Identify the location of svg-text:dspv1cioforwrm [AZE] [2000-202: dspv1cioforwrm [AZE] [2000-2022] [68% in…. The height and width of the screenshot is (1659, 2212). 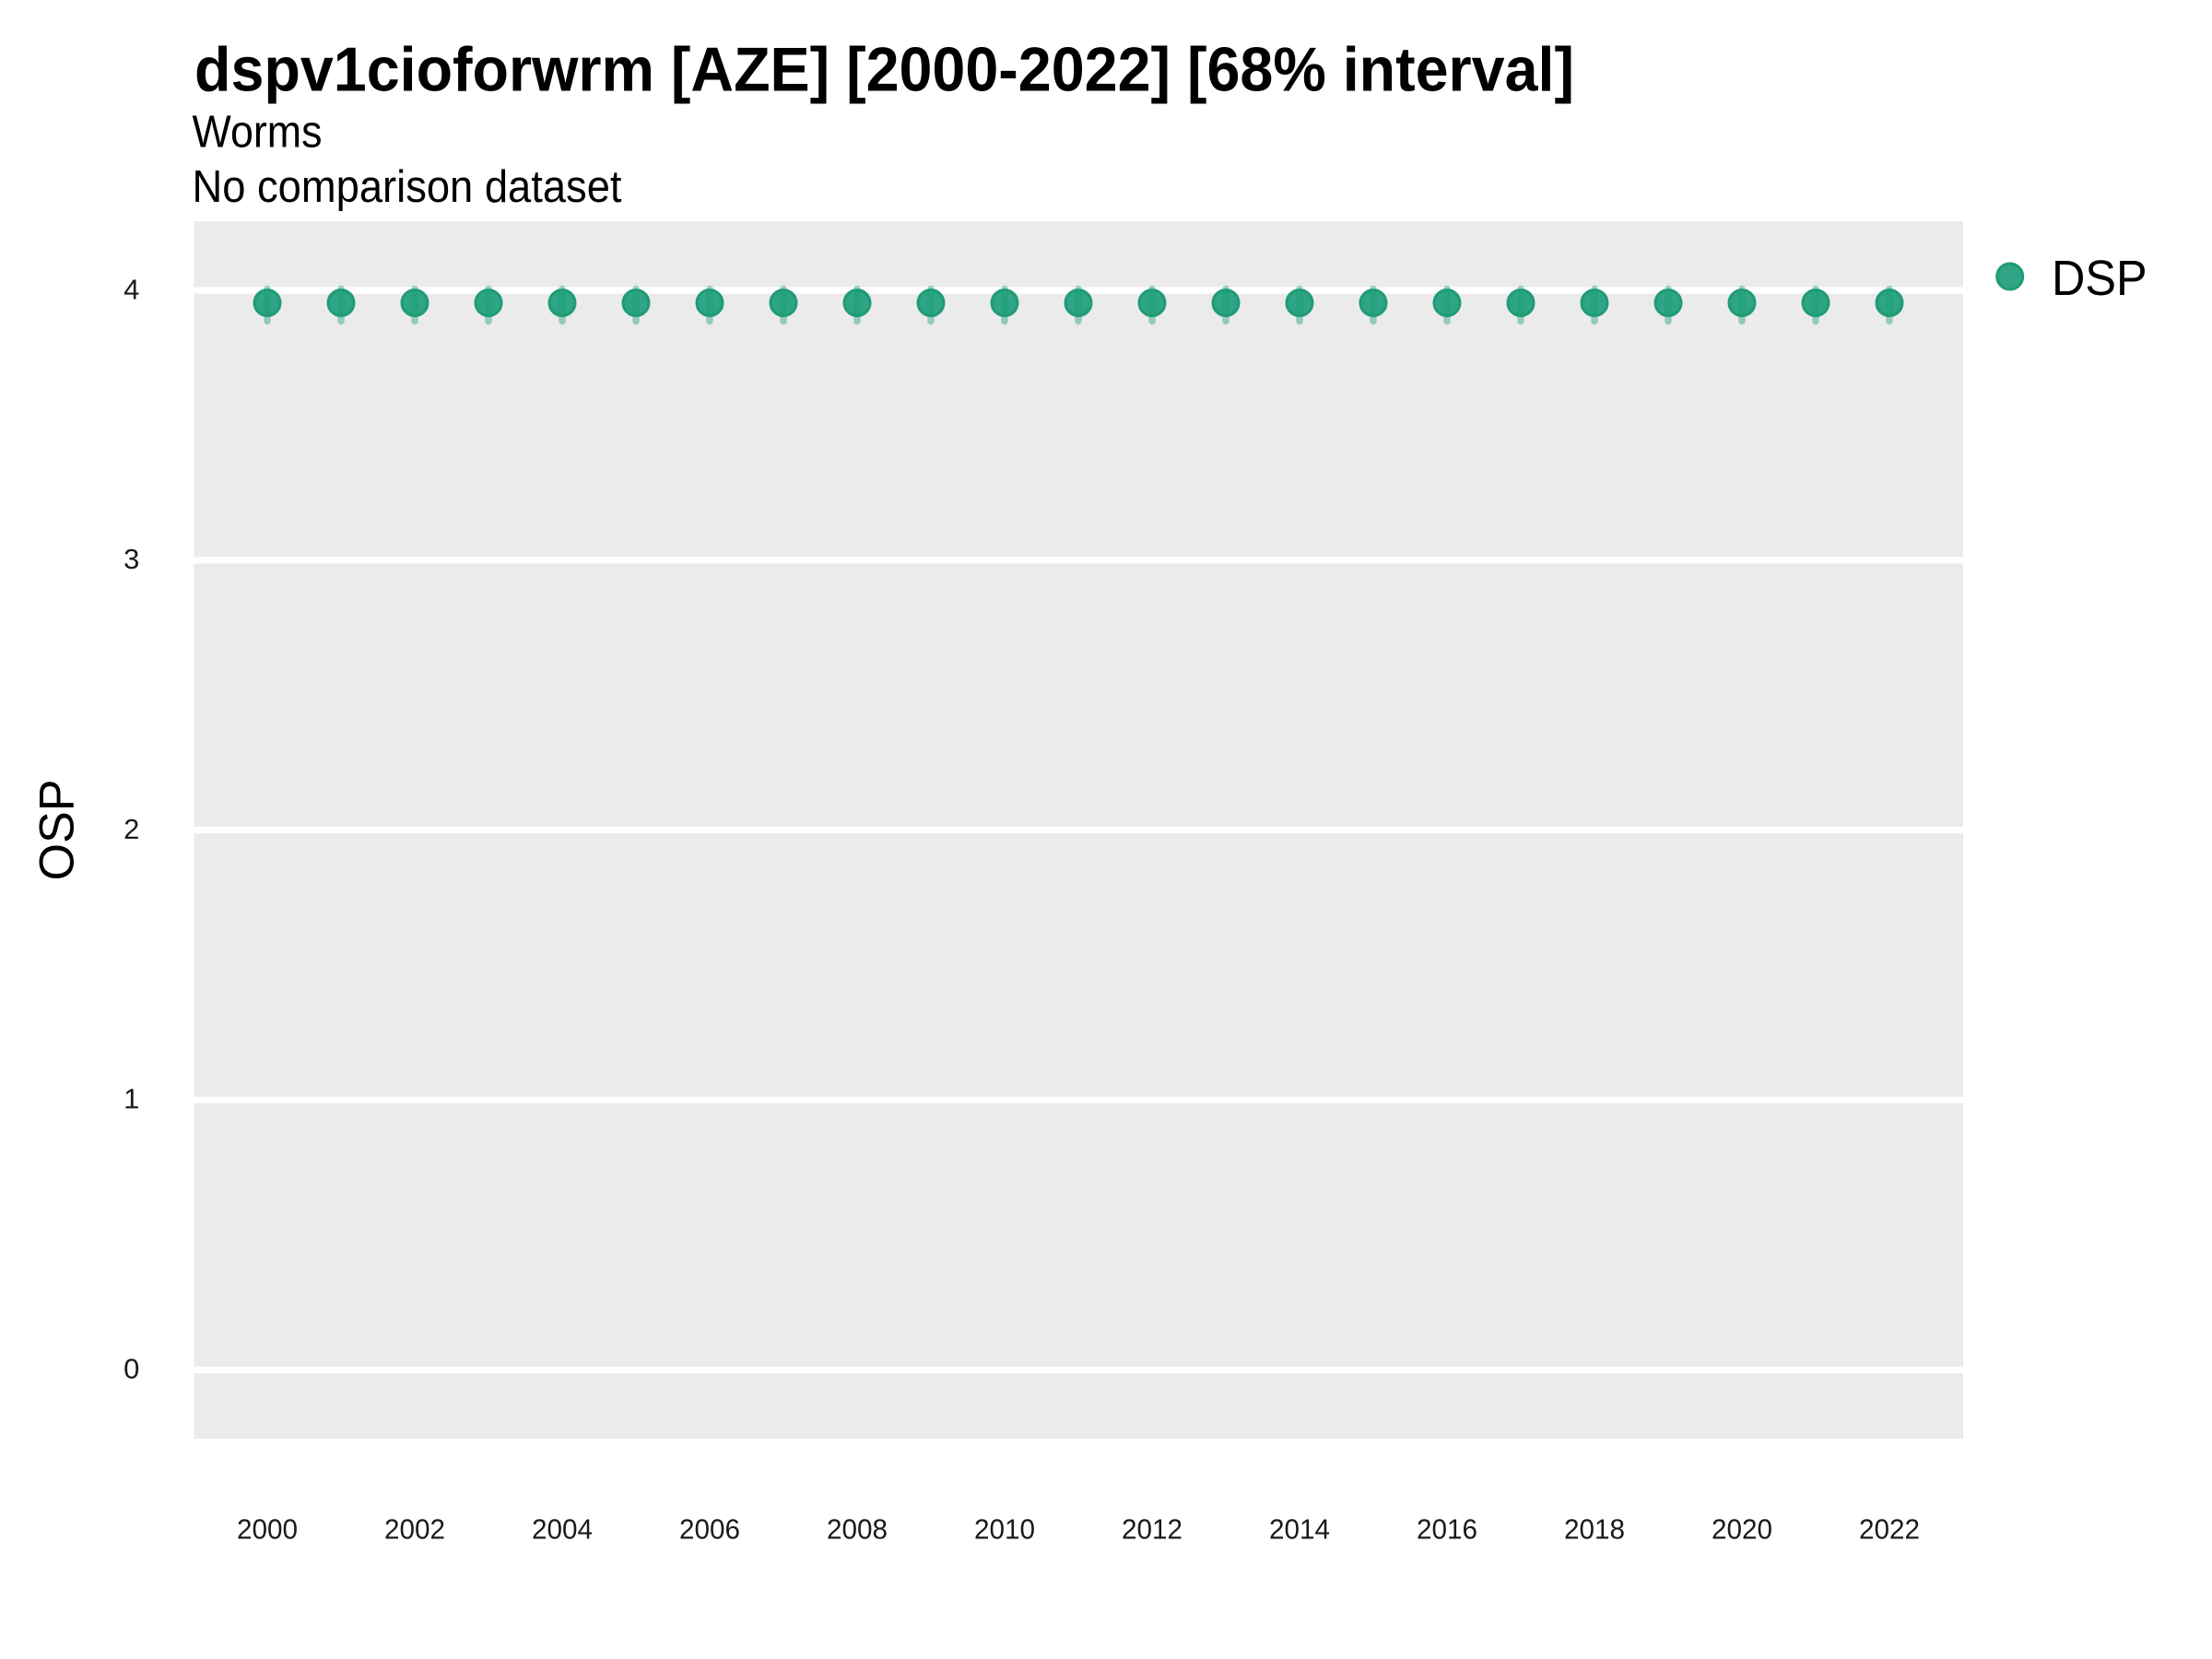
(884, 70).